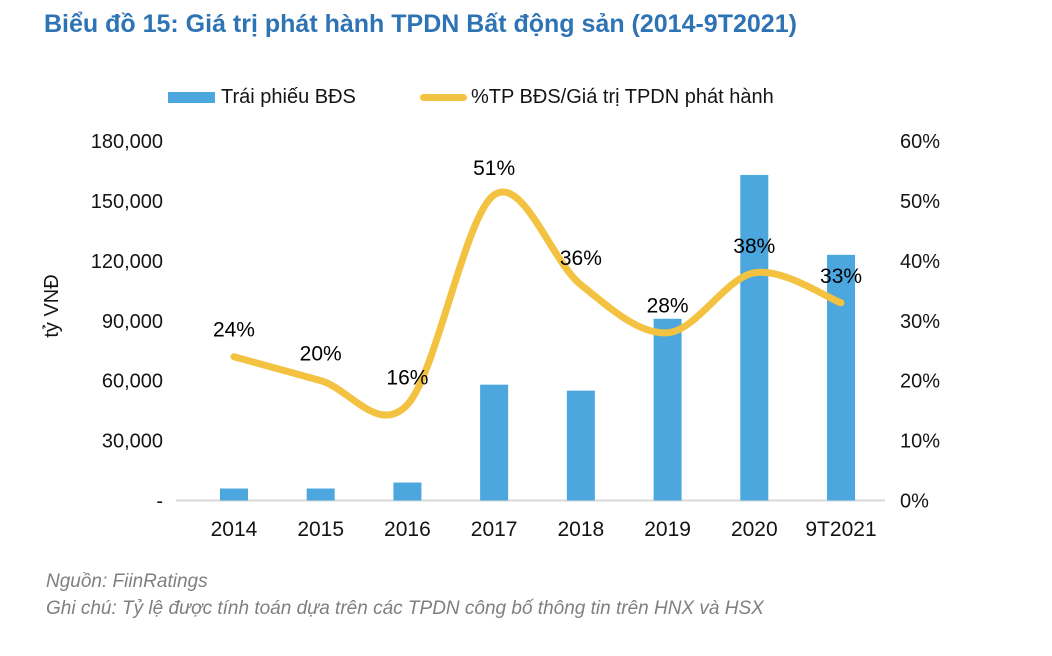  I want to click on x-axis-label: 2014, so click(234, 529).